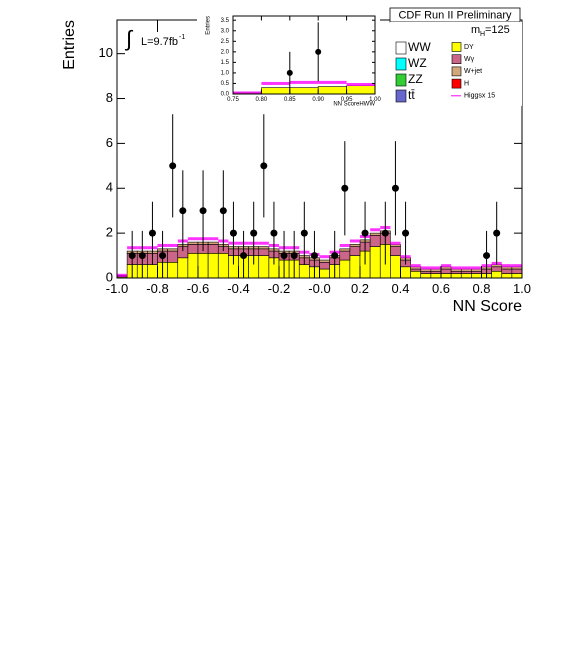  Describe the element at coordinates (347, 100) in the screenshot. I see `x-tick-label: 0.95` at that location.